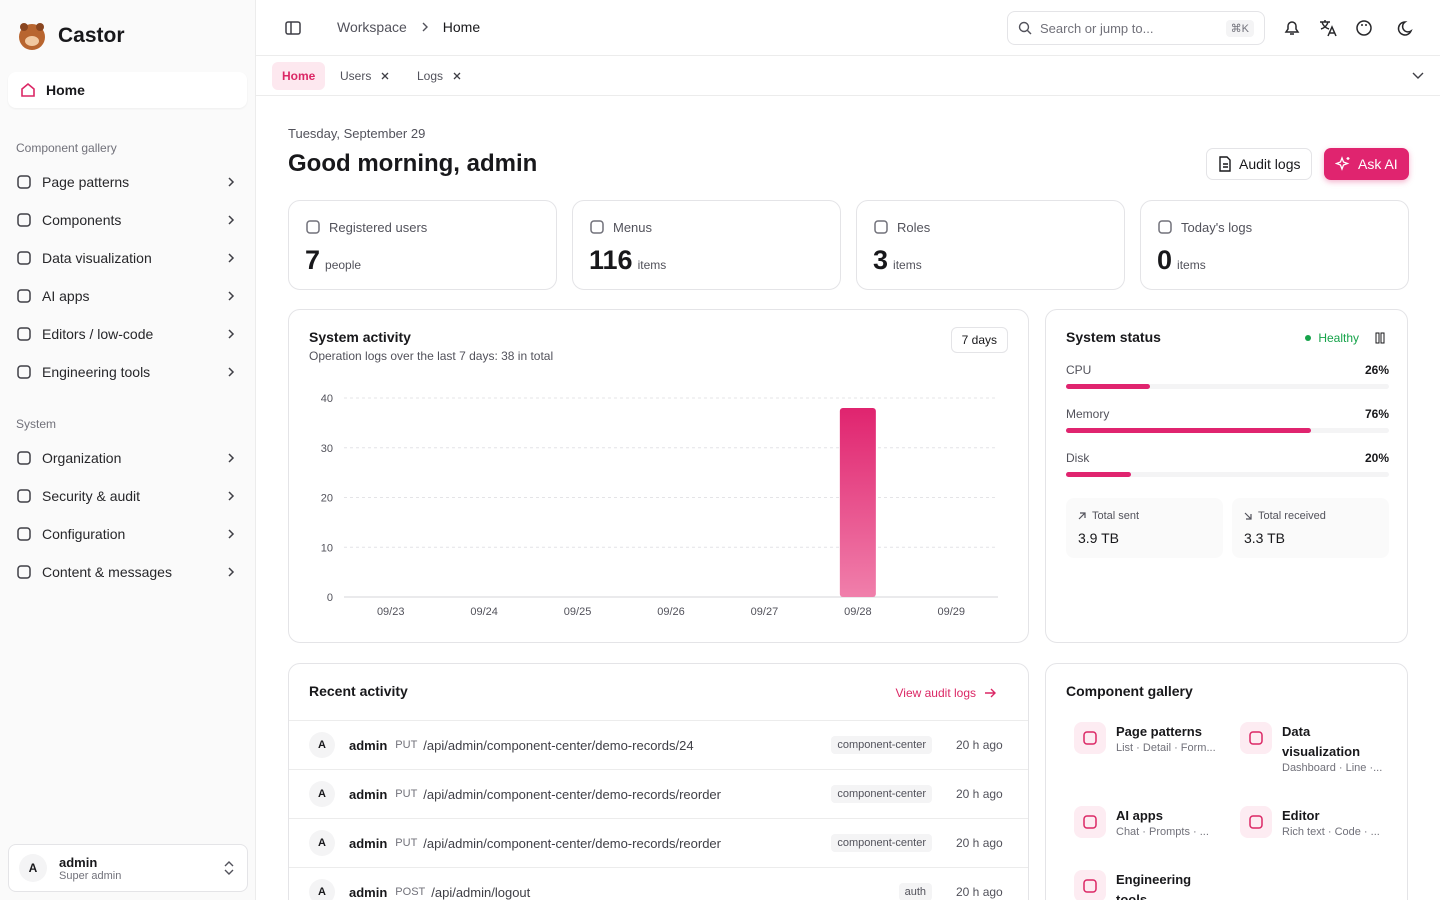 The width and height of the screenshot is (1440, 900). I want to click on nav-home: Home, so click(127, 90).